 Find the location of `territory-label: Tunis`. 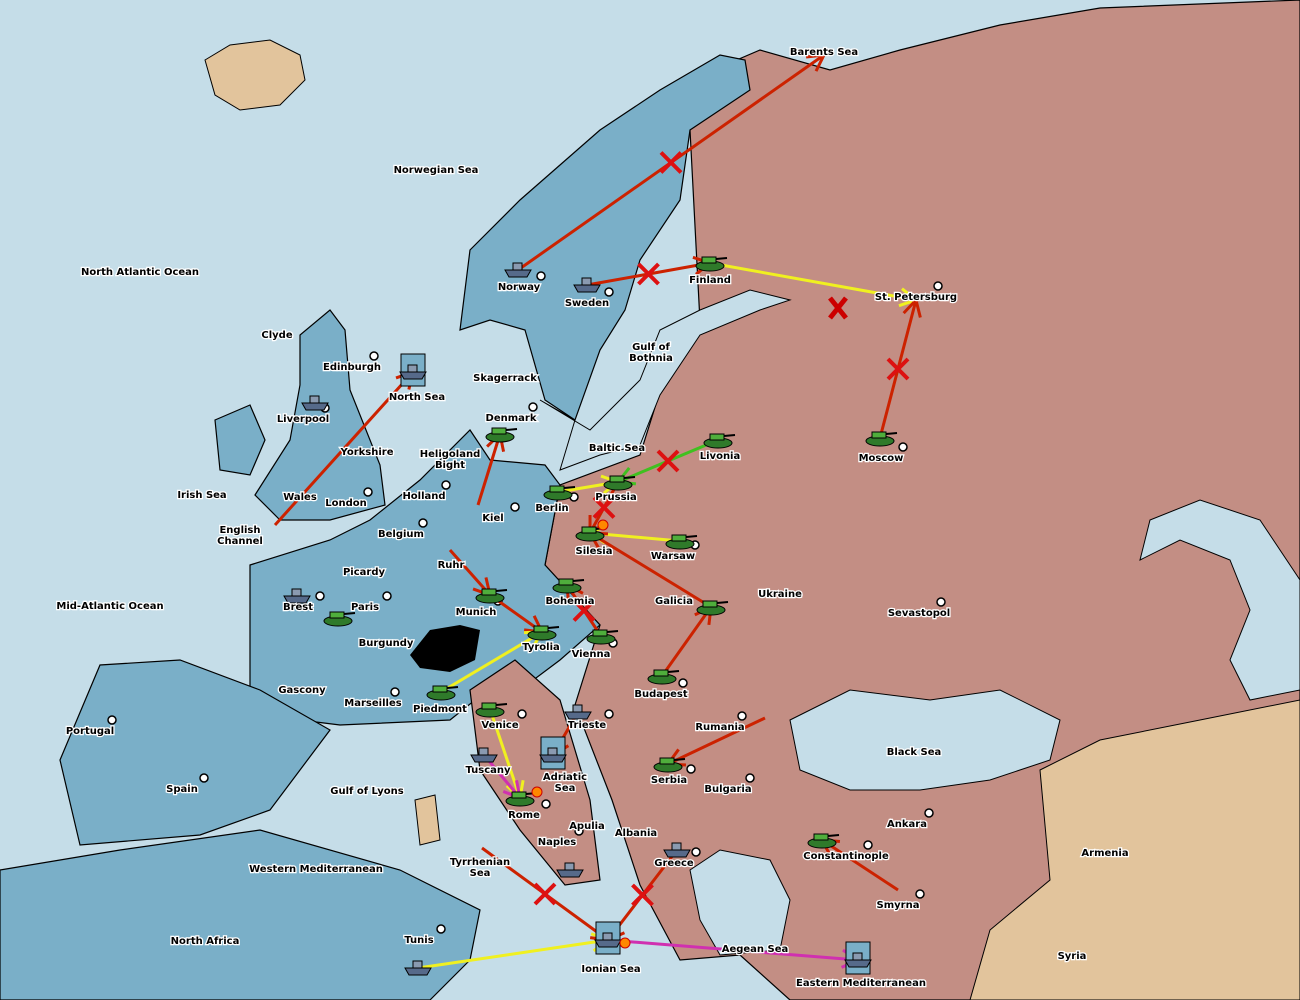

territory-label: Tunis is located at coordinates (419, 941).